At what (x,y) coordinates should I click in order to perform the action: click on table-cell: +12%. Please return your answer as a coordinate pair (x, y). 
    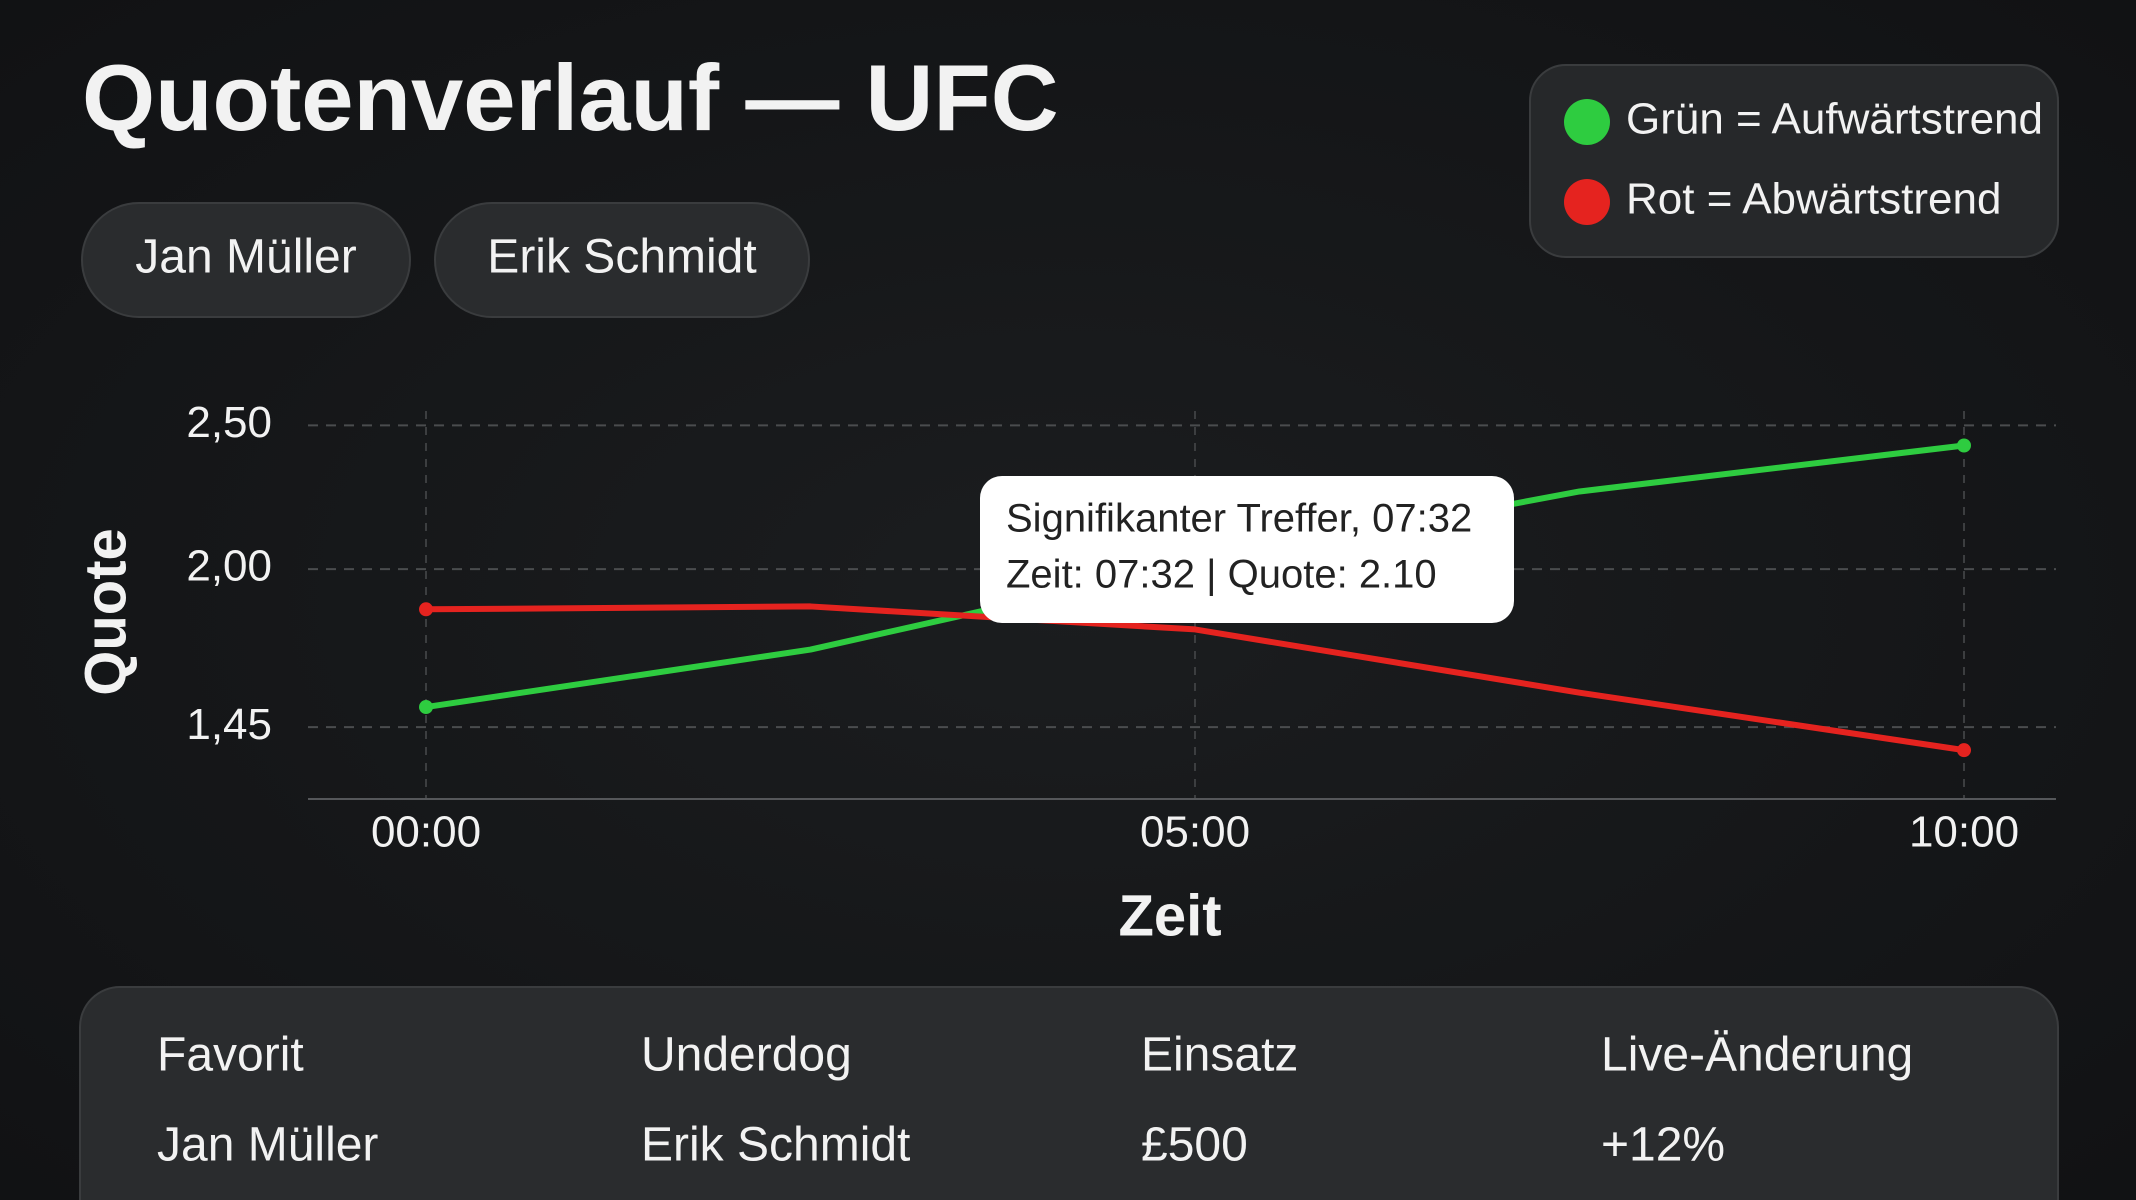
    Looking at the image, I should click on (1663, 1145).